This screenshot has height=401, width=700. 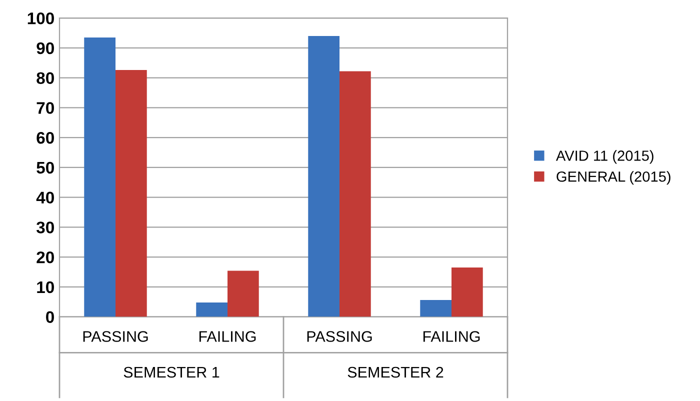 What do you see at coordinates (45, 108) in the screenshot?
I see `y-tick-label: 70` at bounding box center [45, 108].